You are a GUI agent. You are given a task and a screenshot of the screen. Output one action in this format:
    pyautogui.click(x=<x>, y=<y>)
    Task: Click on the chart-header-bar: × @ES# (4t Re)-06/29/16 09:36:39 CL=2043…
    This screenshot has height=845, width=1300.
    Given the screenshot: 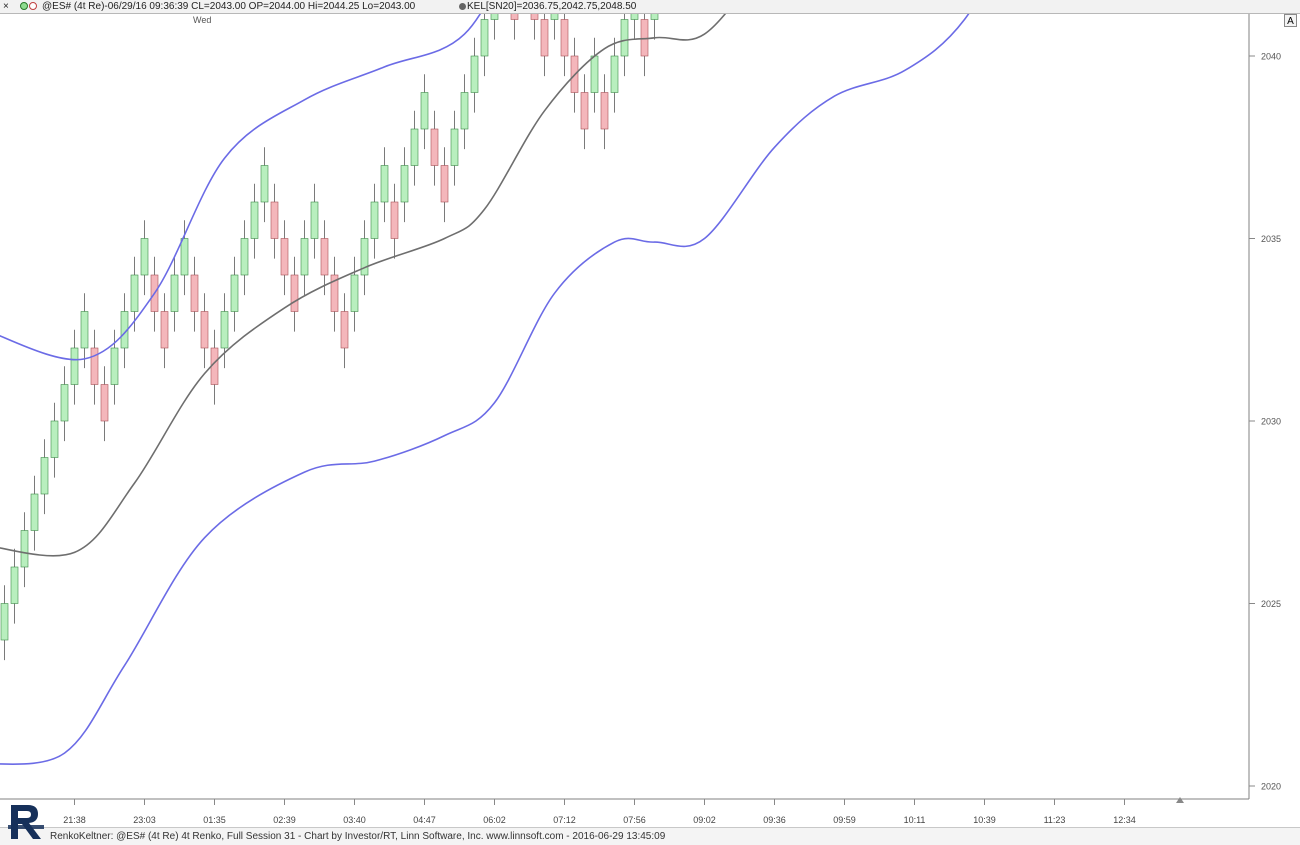 What is the action you would take?
    pyautogui.click(x=650, y=7)
    